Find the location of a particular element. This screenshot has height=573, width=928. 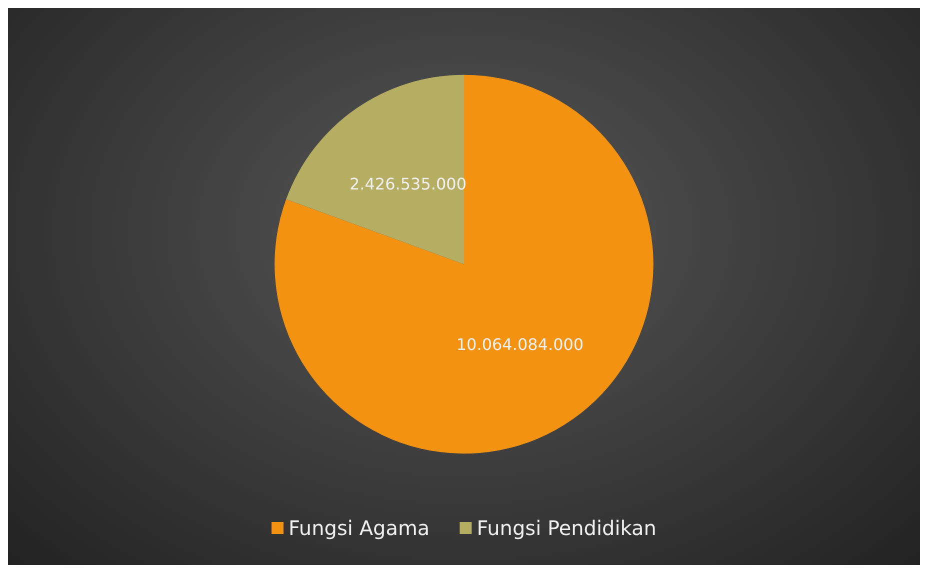

legend-label: Fungsi Pendidikan is located at coordinates (566, 528).